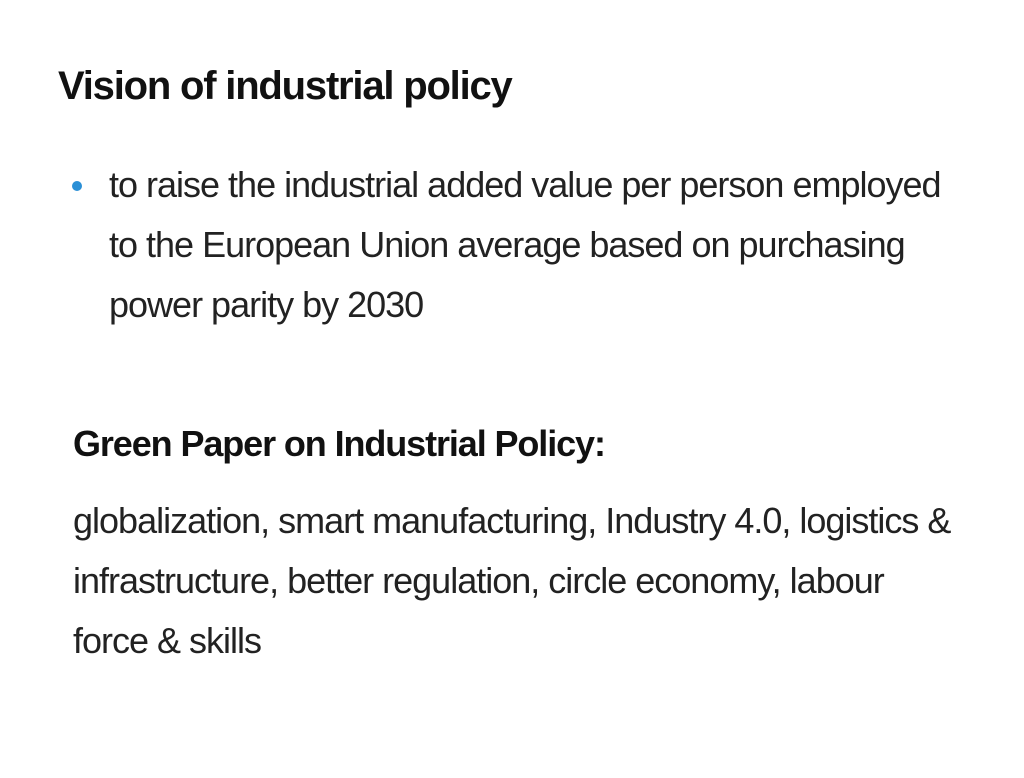 The height and width of the screenshot is (778, 1024). Describe the element at coordinates (77, 186) in the screenshot. I see `bullet-dot-icon` at that location.